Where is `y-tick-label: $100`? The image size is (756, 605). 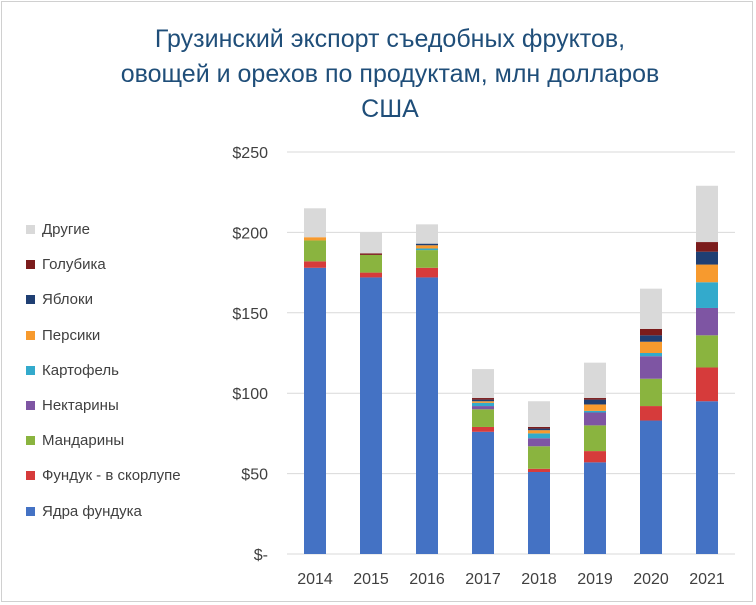
y-tick-label: $100 is located at coordinates (250, 394).